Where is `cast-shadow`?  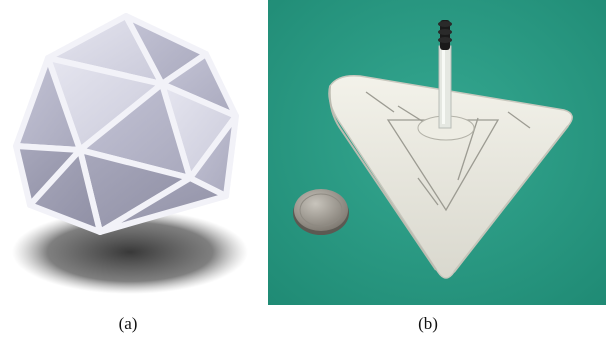 cast-shadow is located at coordinates (130, 252).